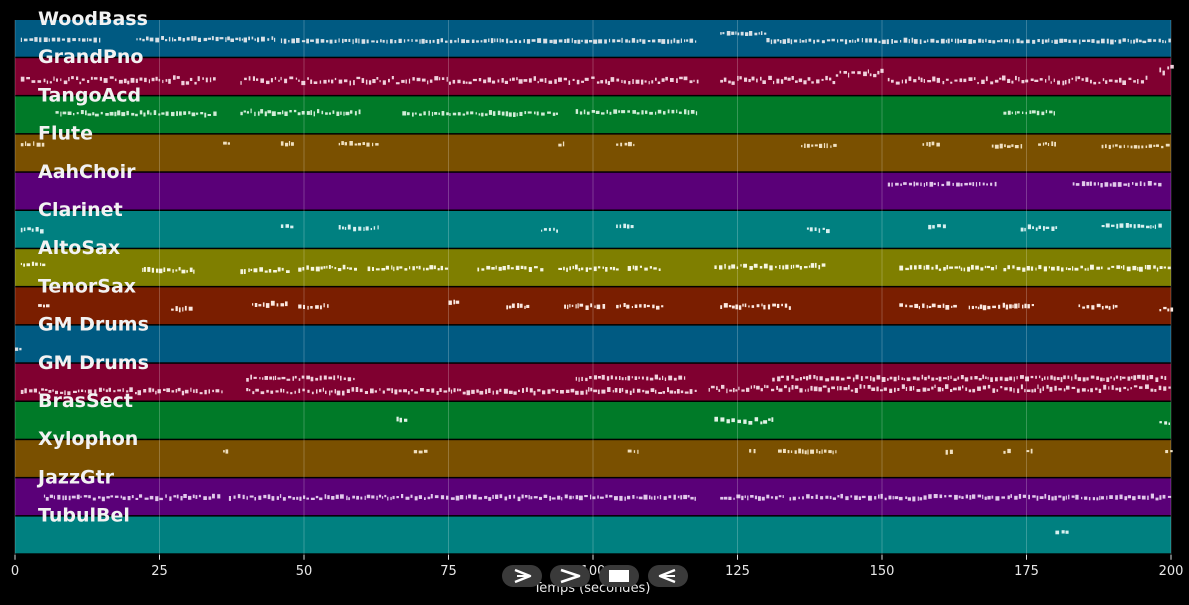  What do you see at coordinates (668, 576) in the screenshot?
I see `rewind-button` at bounding box center [668, 576].